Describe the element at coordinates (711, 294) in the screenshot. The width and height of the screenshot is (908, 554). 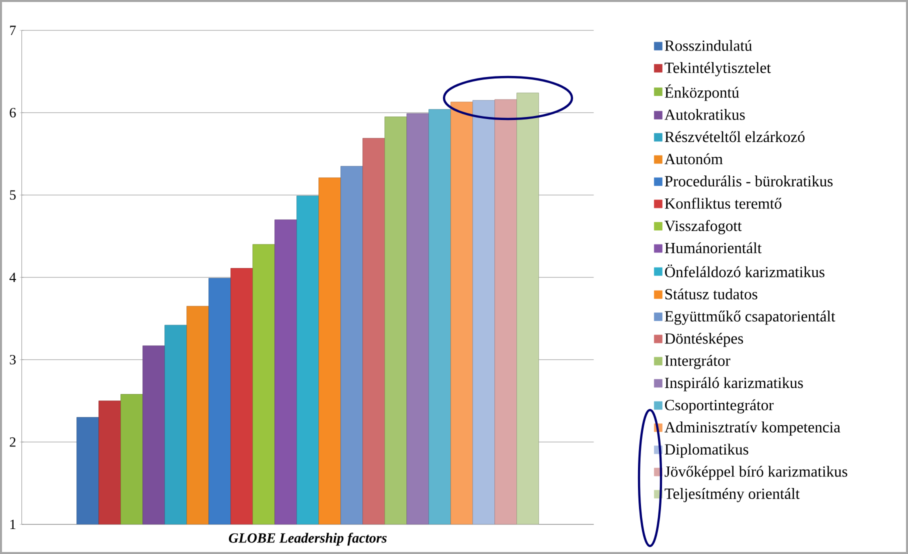
I see `legend-label: Státusz tudatos` at that location.